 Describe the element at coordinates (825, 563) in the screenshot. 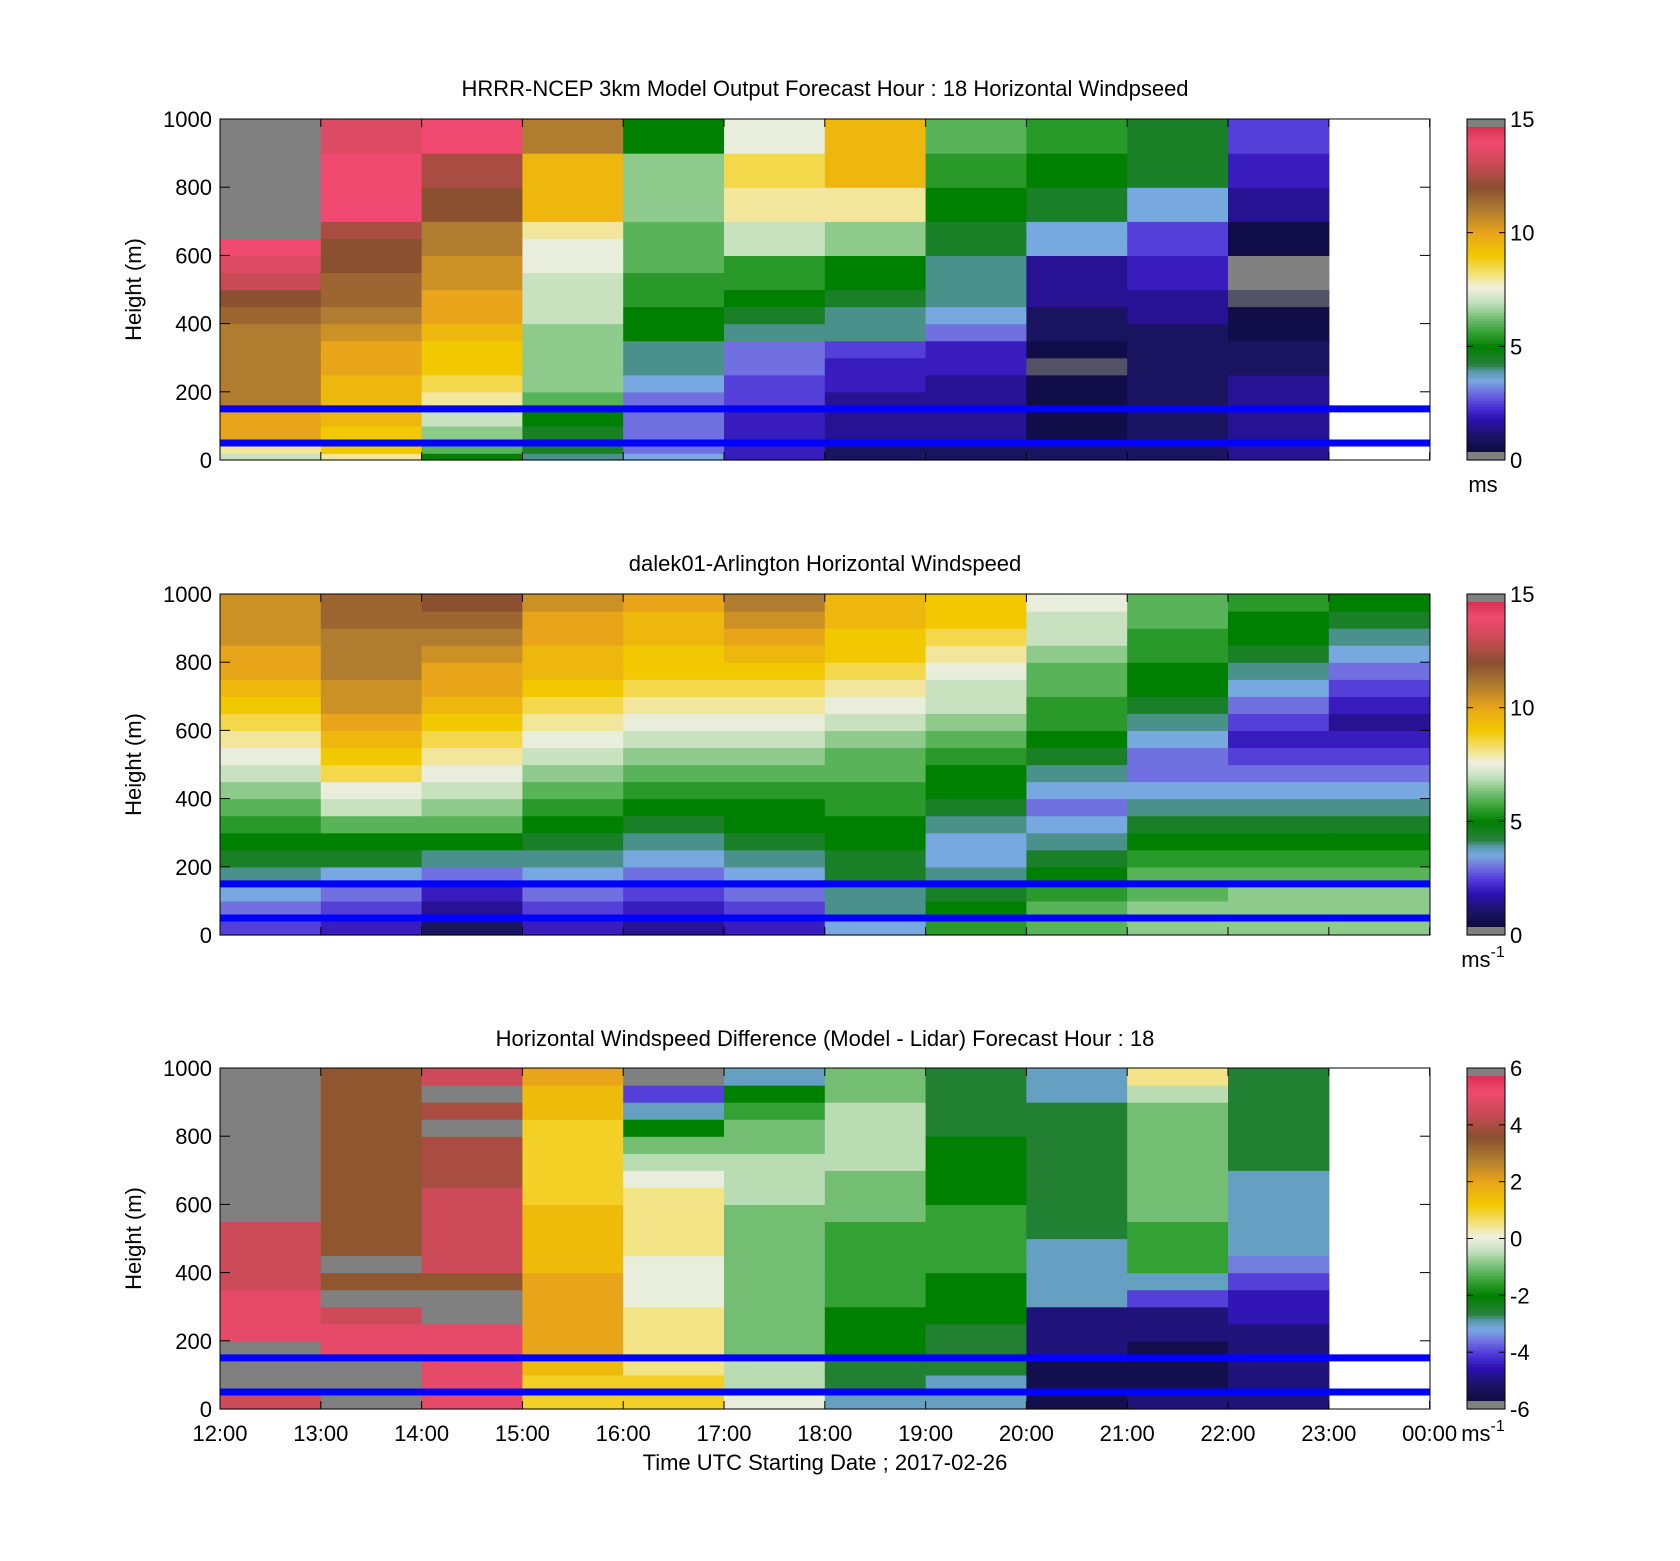

I see `panel-title: dalek01-Arlington Horizontal Windspeed` at that location.